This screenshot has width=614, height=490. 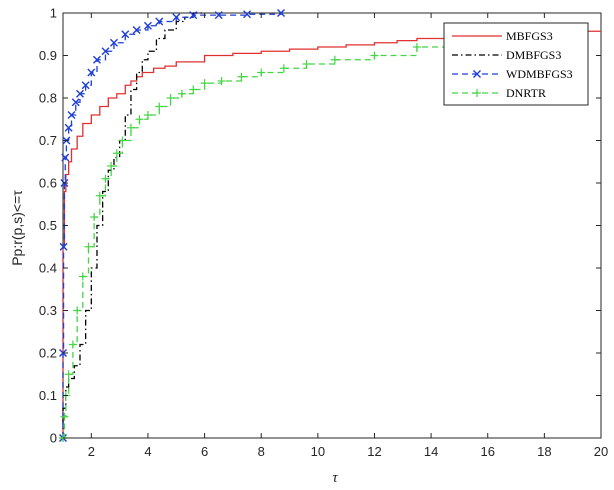 What do you see at coordinates (48, 310) in the screenshot?
I see `y-tick-label: 0.3` at bounding box center [48, 310].